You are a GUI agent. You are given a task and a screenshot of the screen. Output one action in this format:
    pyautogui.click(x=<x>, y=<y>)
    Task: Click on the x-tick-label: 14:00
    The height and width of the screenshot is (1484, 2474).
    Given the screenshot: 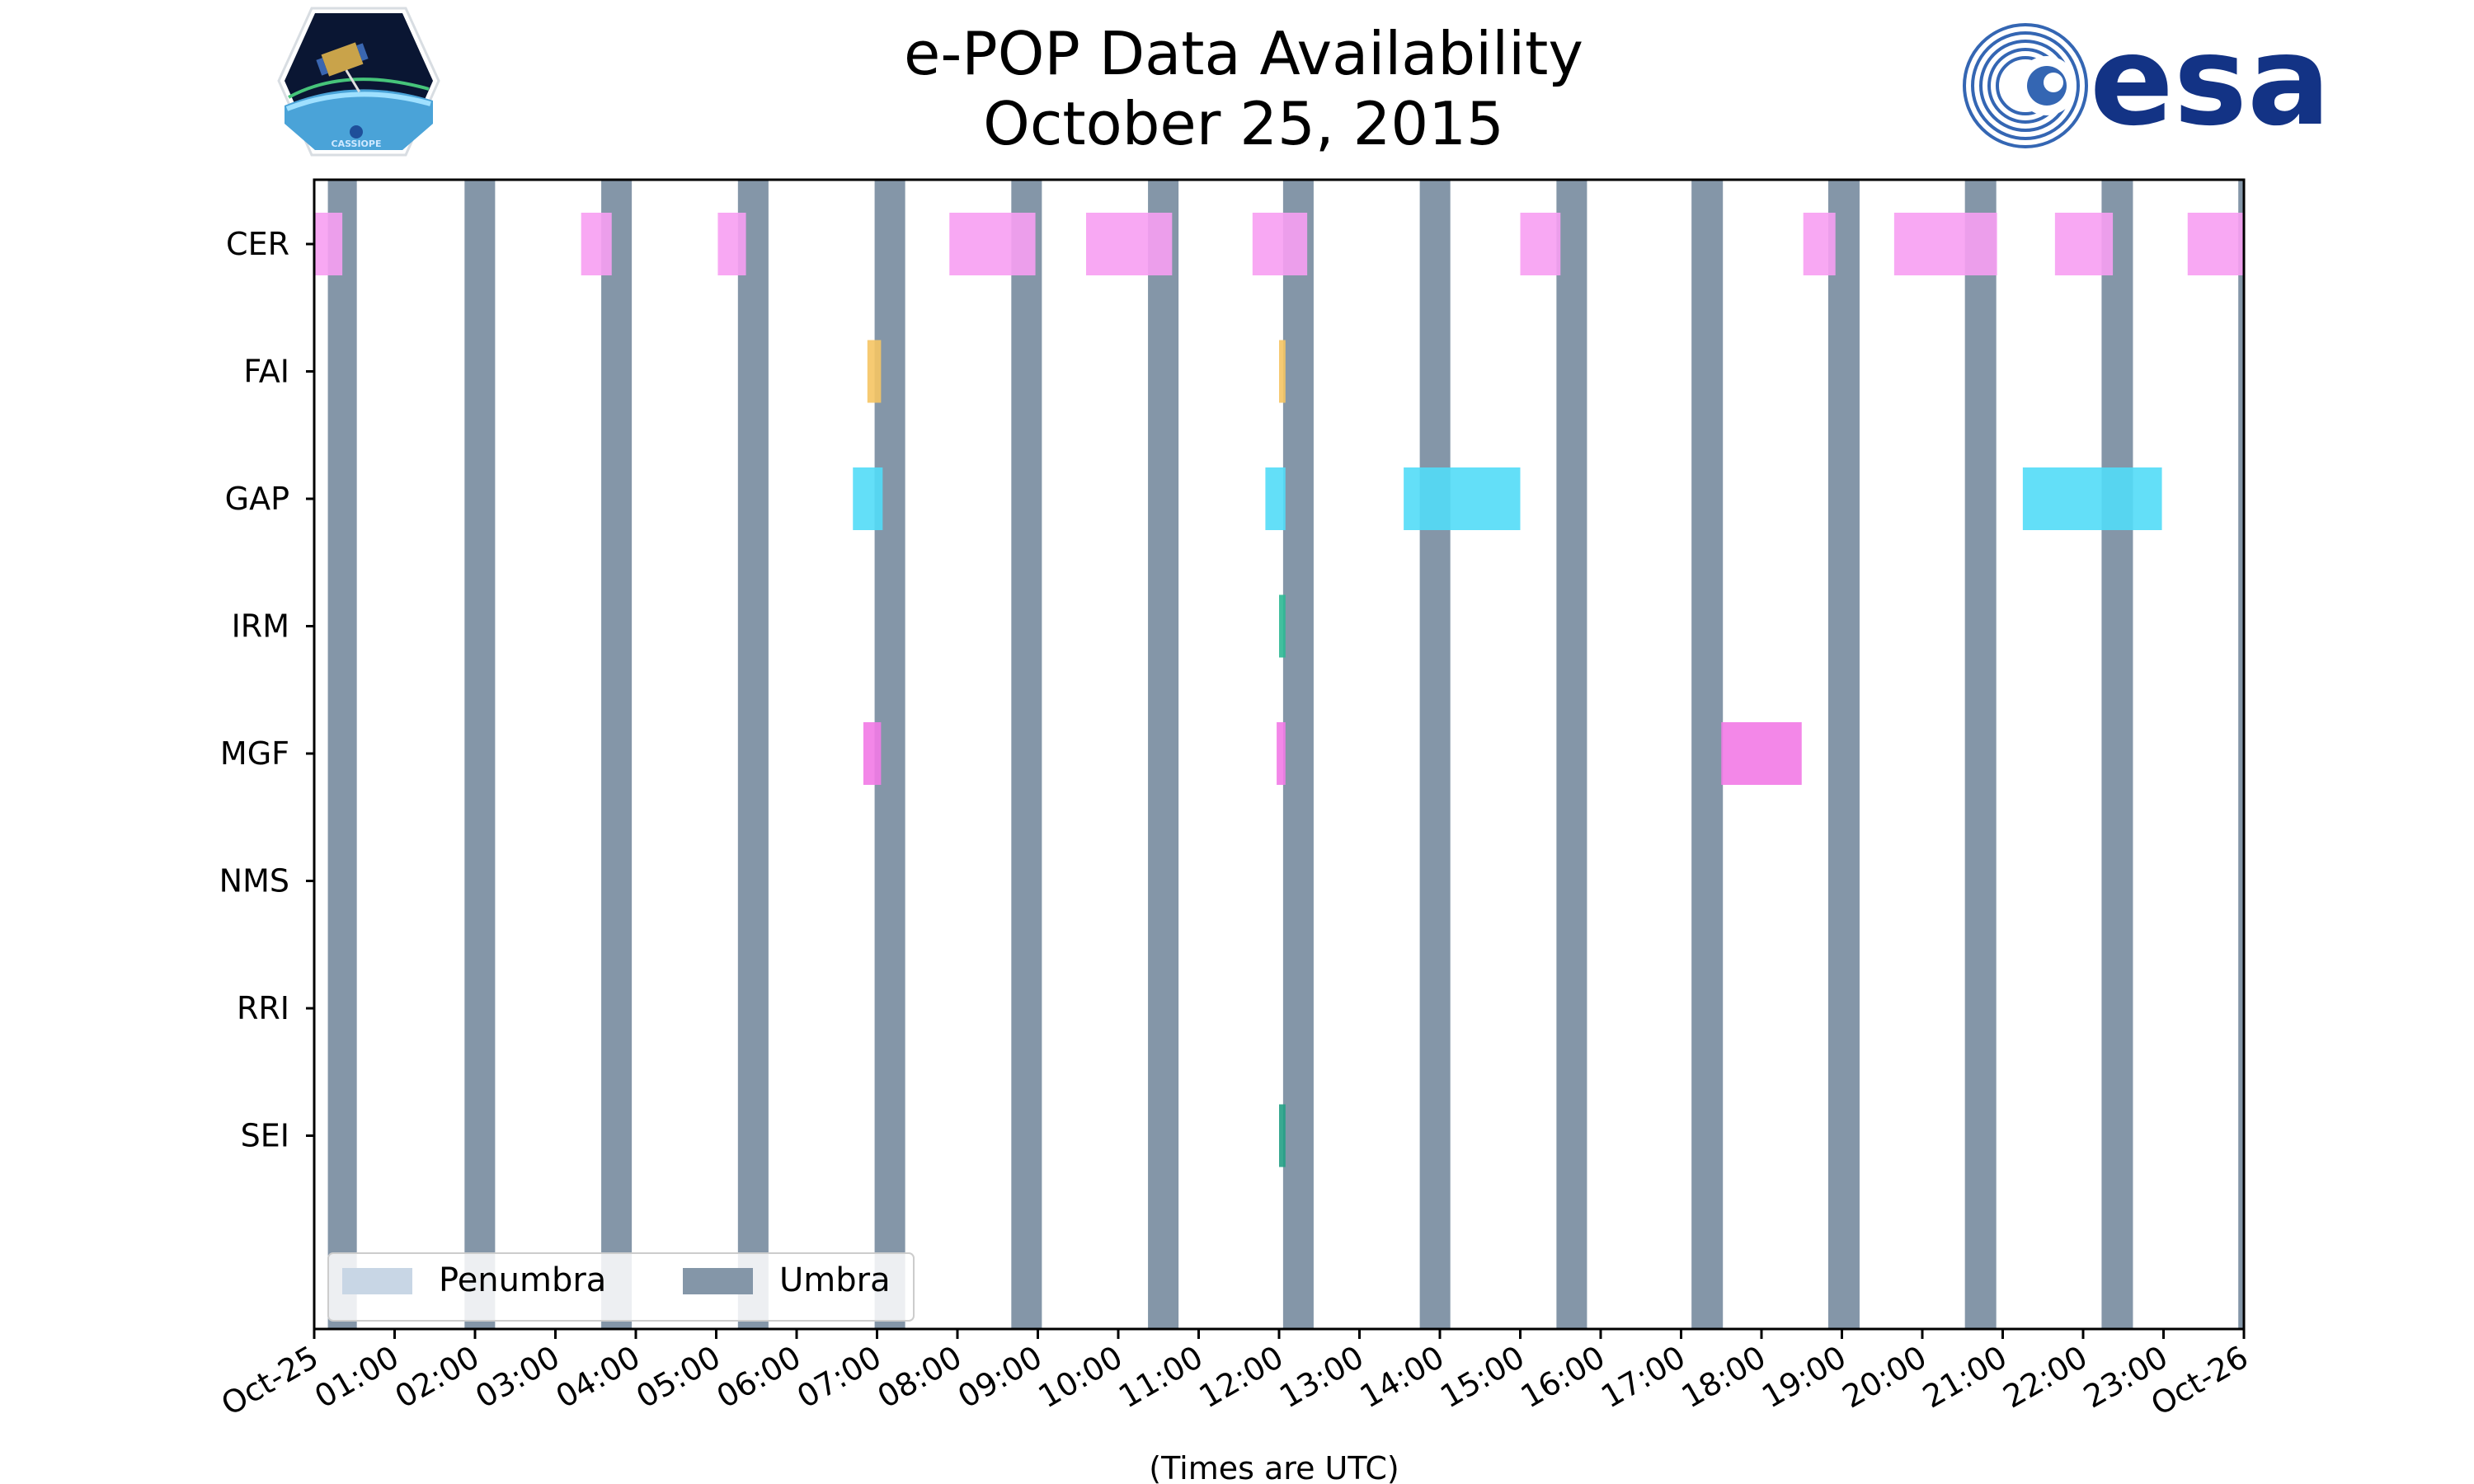 What is the action you would take?
    pyautogui.click(x=1402, y=1377)
    